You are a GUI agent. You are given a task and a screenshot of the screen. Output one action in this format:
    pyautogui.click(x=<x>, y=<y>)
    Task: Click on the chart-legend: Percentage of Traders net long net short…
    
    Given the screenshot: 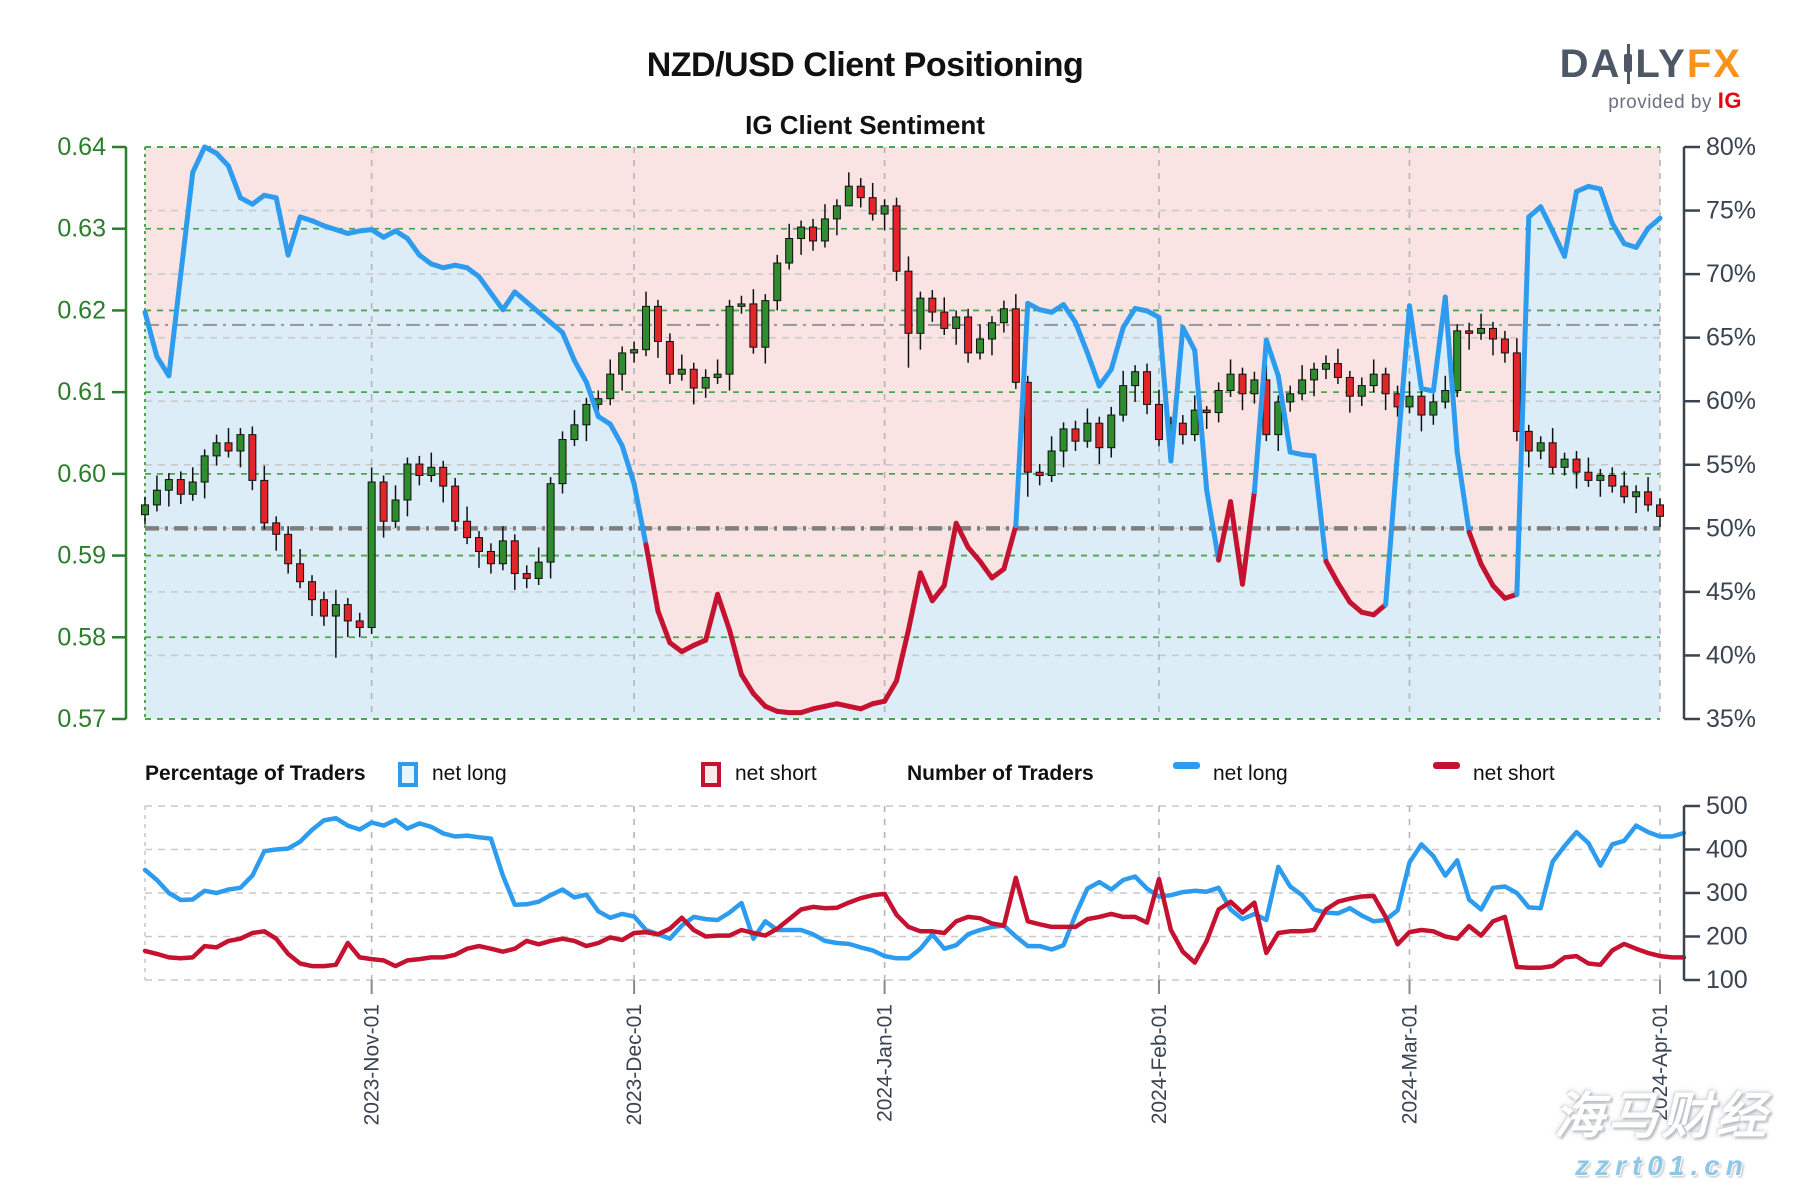 What is the action you would take?
    pyautogui.click(x=910, y=778)
    